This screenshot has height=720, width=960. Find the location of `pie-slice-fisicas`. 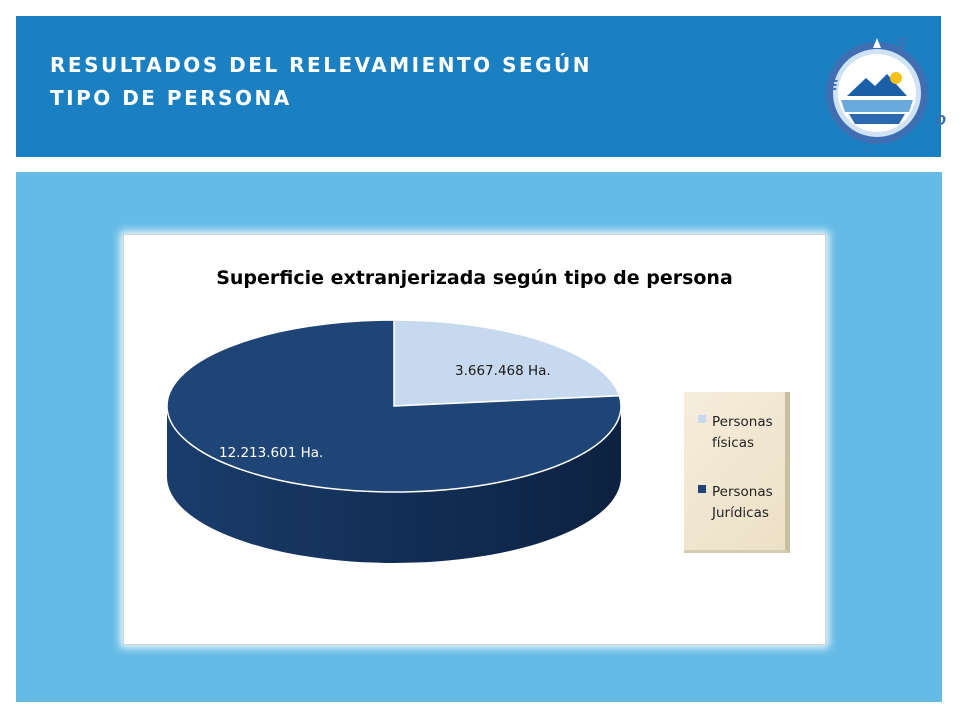

pie-slice-fisicas is located at coordinates (507, 363).